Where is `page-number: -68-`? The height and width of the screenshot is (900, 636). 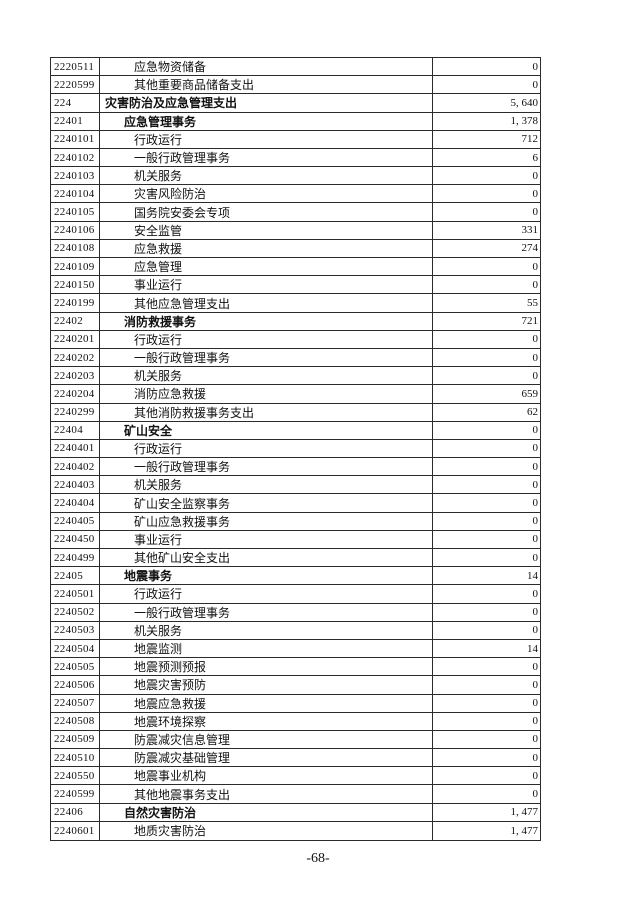
page-number: -68- is located at coordinates (318, 858).